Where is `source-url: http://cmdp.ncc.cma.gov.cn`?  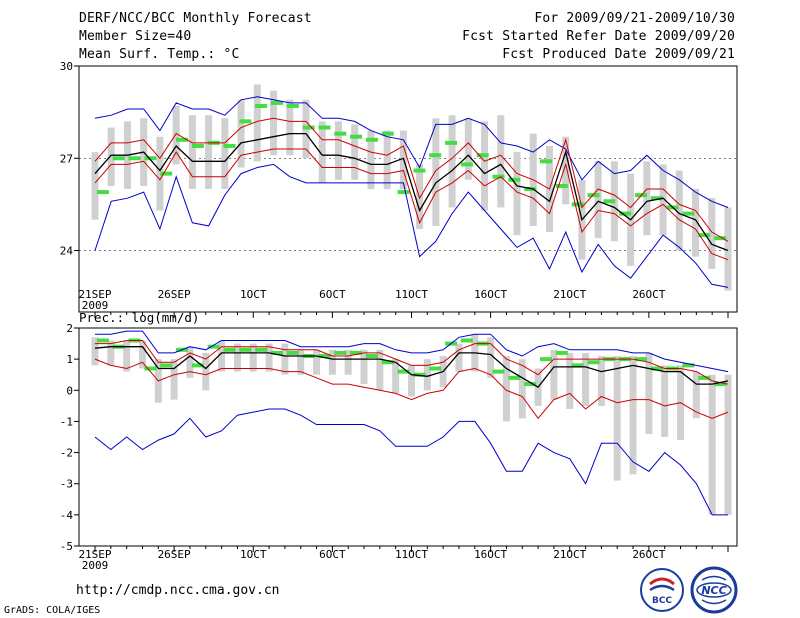 source-url: http://cmdp.ncc.cma.gov.cn is located at coordinates (178, 590).